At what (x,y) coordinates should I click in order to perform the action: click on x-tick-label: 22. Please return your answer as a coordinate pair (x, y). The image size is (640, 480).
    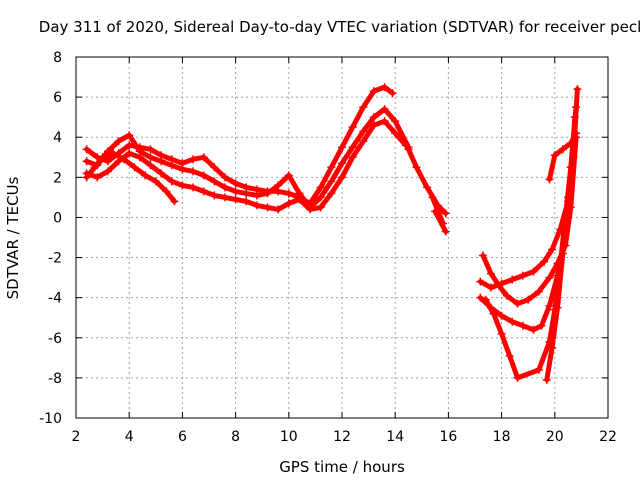
    Looking at the image, I should click on (608, 437).